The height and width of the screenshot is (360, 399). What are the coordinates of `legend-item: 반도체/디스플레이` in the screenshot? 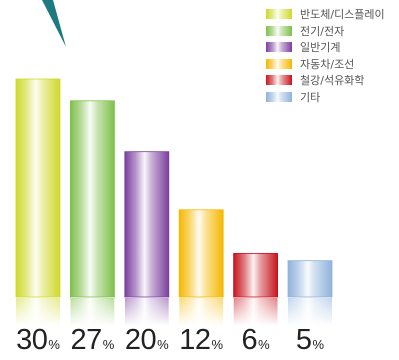 It's located at (325, 14).